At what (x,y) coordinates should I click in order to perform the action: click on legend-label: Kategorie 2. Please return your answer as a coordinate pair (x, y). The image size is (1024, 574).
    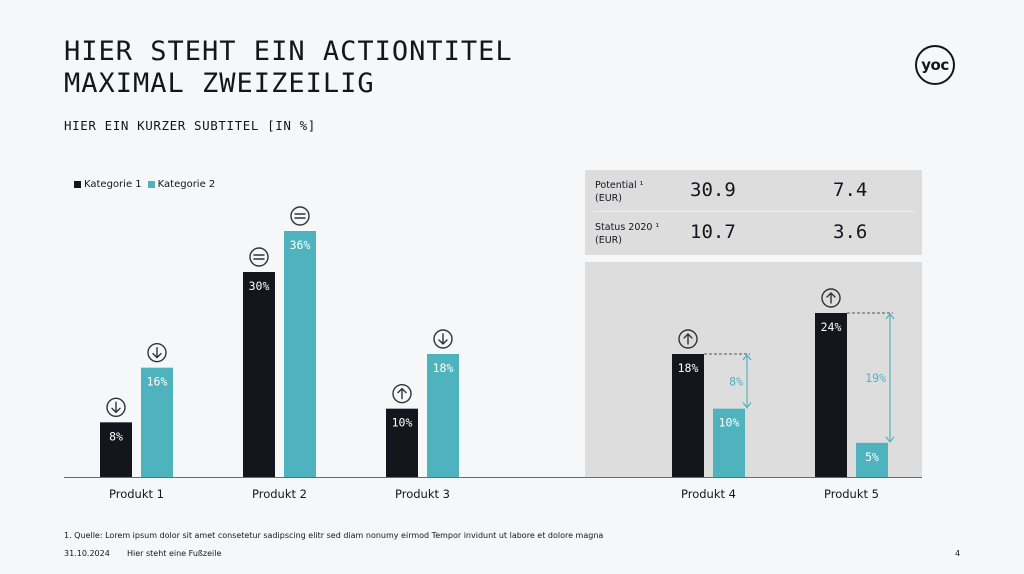
    Looking at the image, I should click on (186, 184).